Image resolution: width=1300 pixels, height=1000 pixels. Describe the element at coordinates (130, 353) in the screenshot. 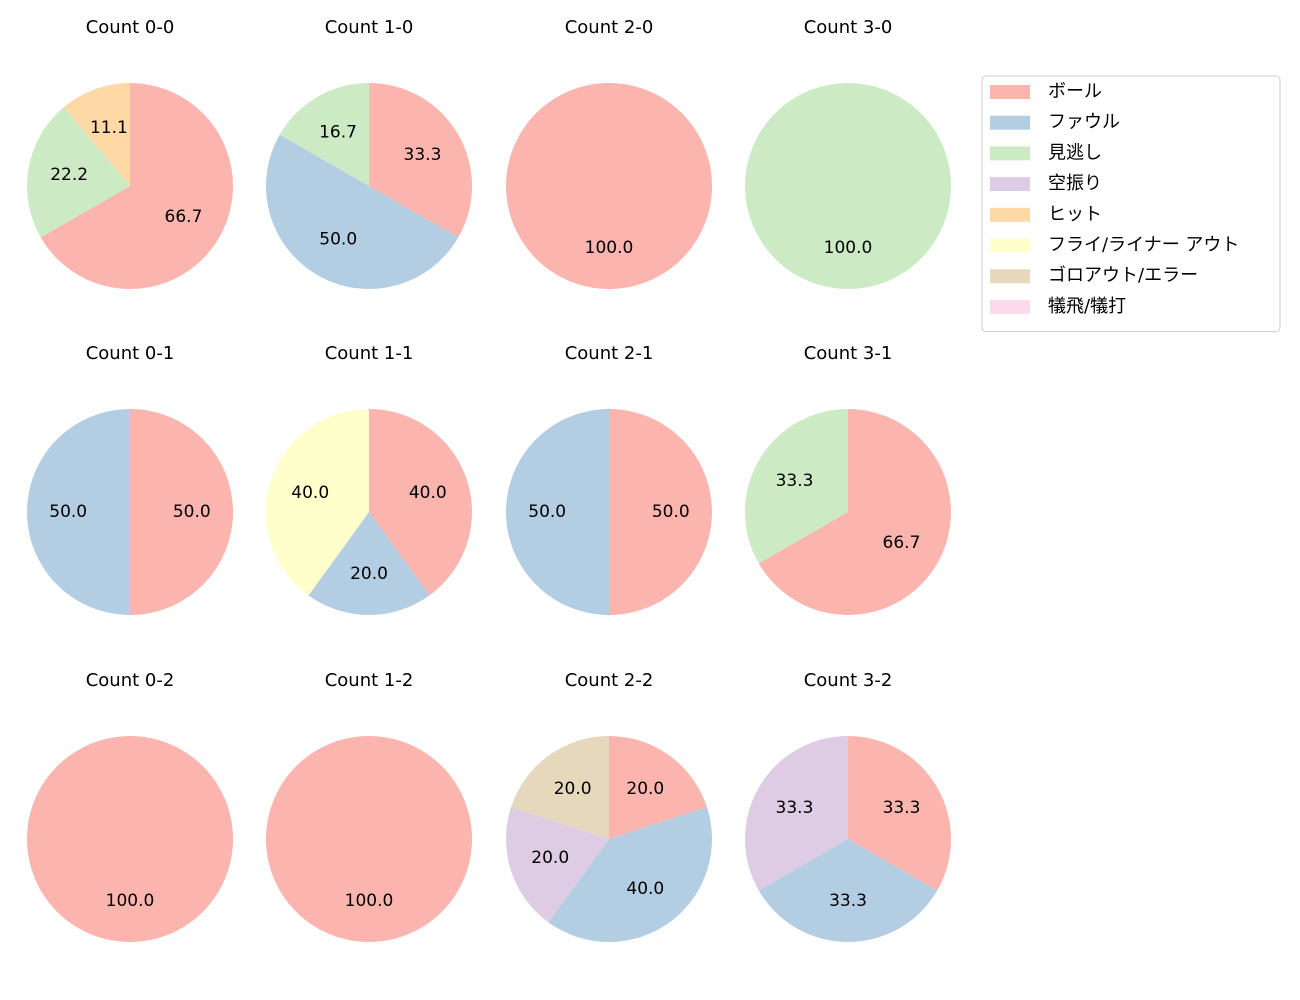

I see `chart-title: Count 0-1` at that location.